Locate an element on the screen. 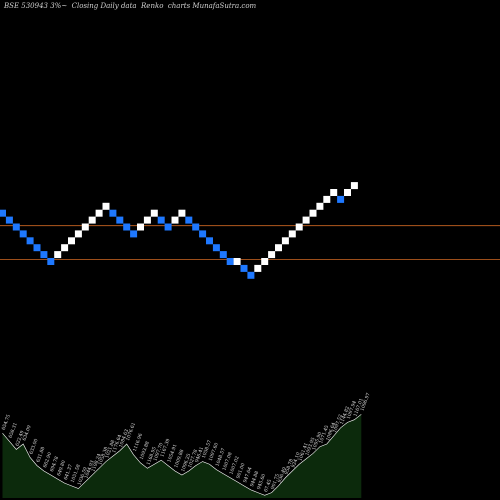 This screenshot has height=500, width=500. volume-label-1: 654.75 is located at coordinates (6, 422).